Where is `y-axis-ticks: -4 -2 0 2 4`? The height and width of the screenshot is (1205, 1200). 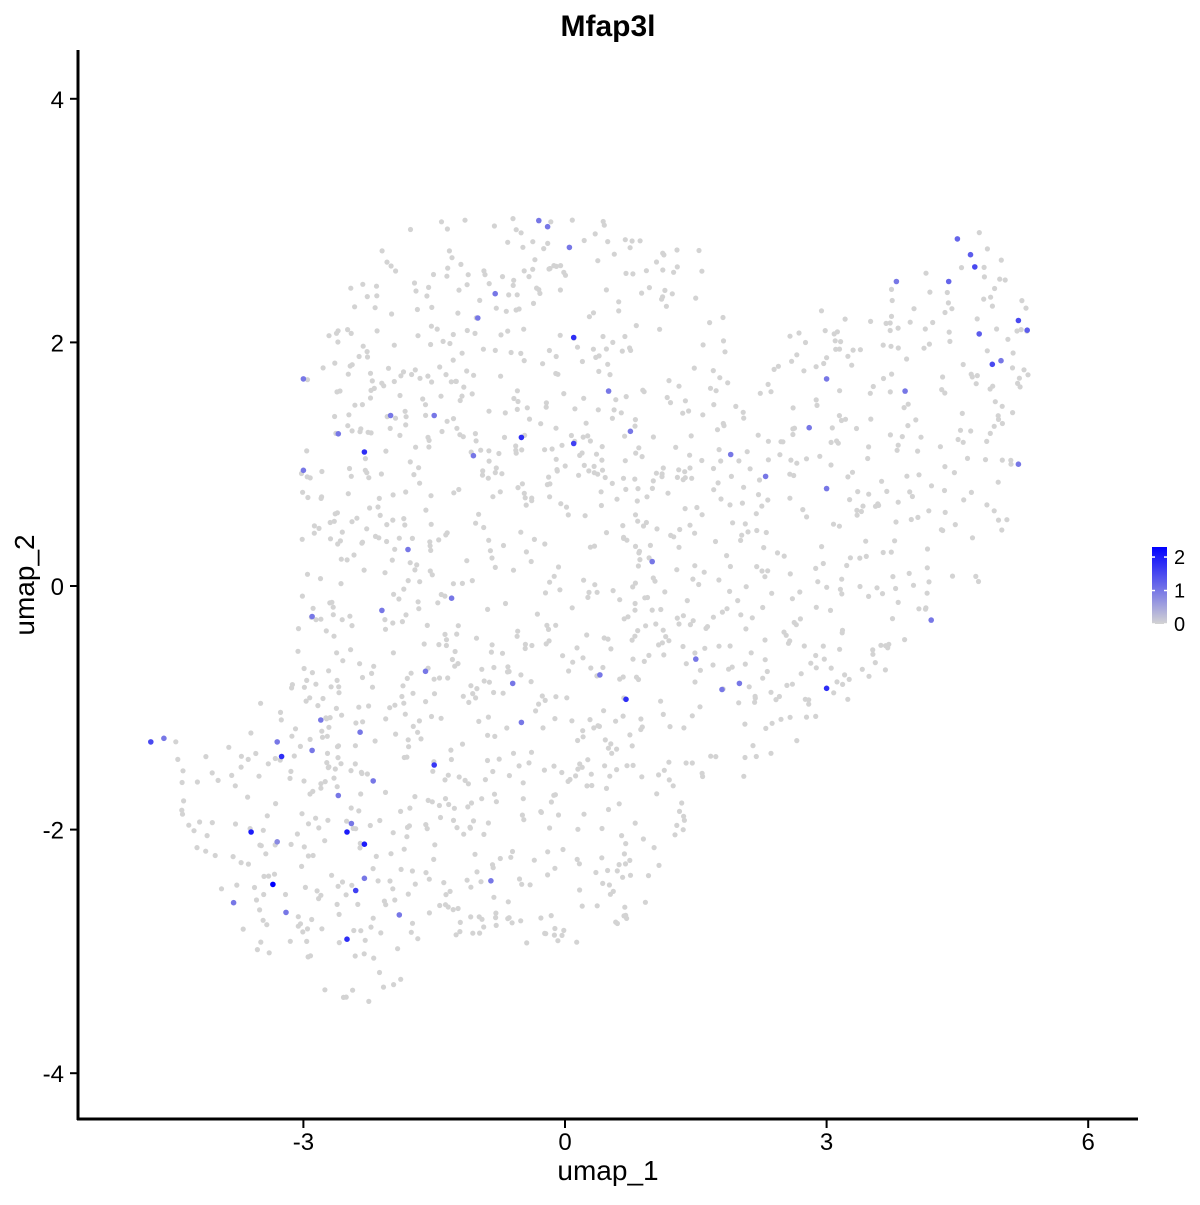 y-axis-ticks: -4 -2 0 2 4 is located at coordinates (60, 587).